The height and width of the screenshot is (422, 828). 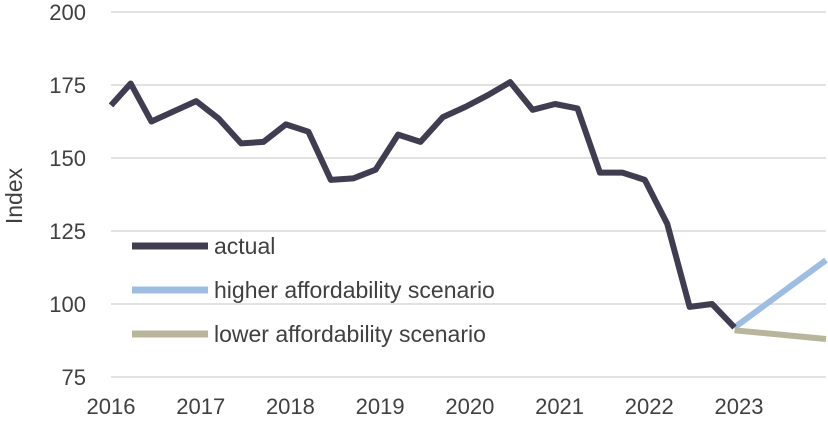 What do you see at coordinates (425, 406) in the screenshot?
I see `x-axis-ticks: 2016 2017 2018 2019 2020 2021 2022 2023` at bounding box center [425, 406].